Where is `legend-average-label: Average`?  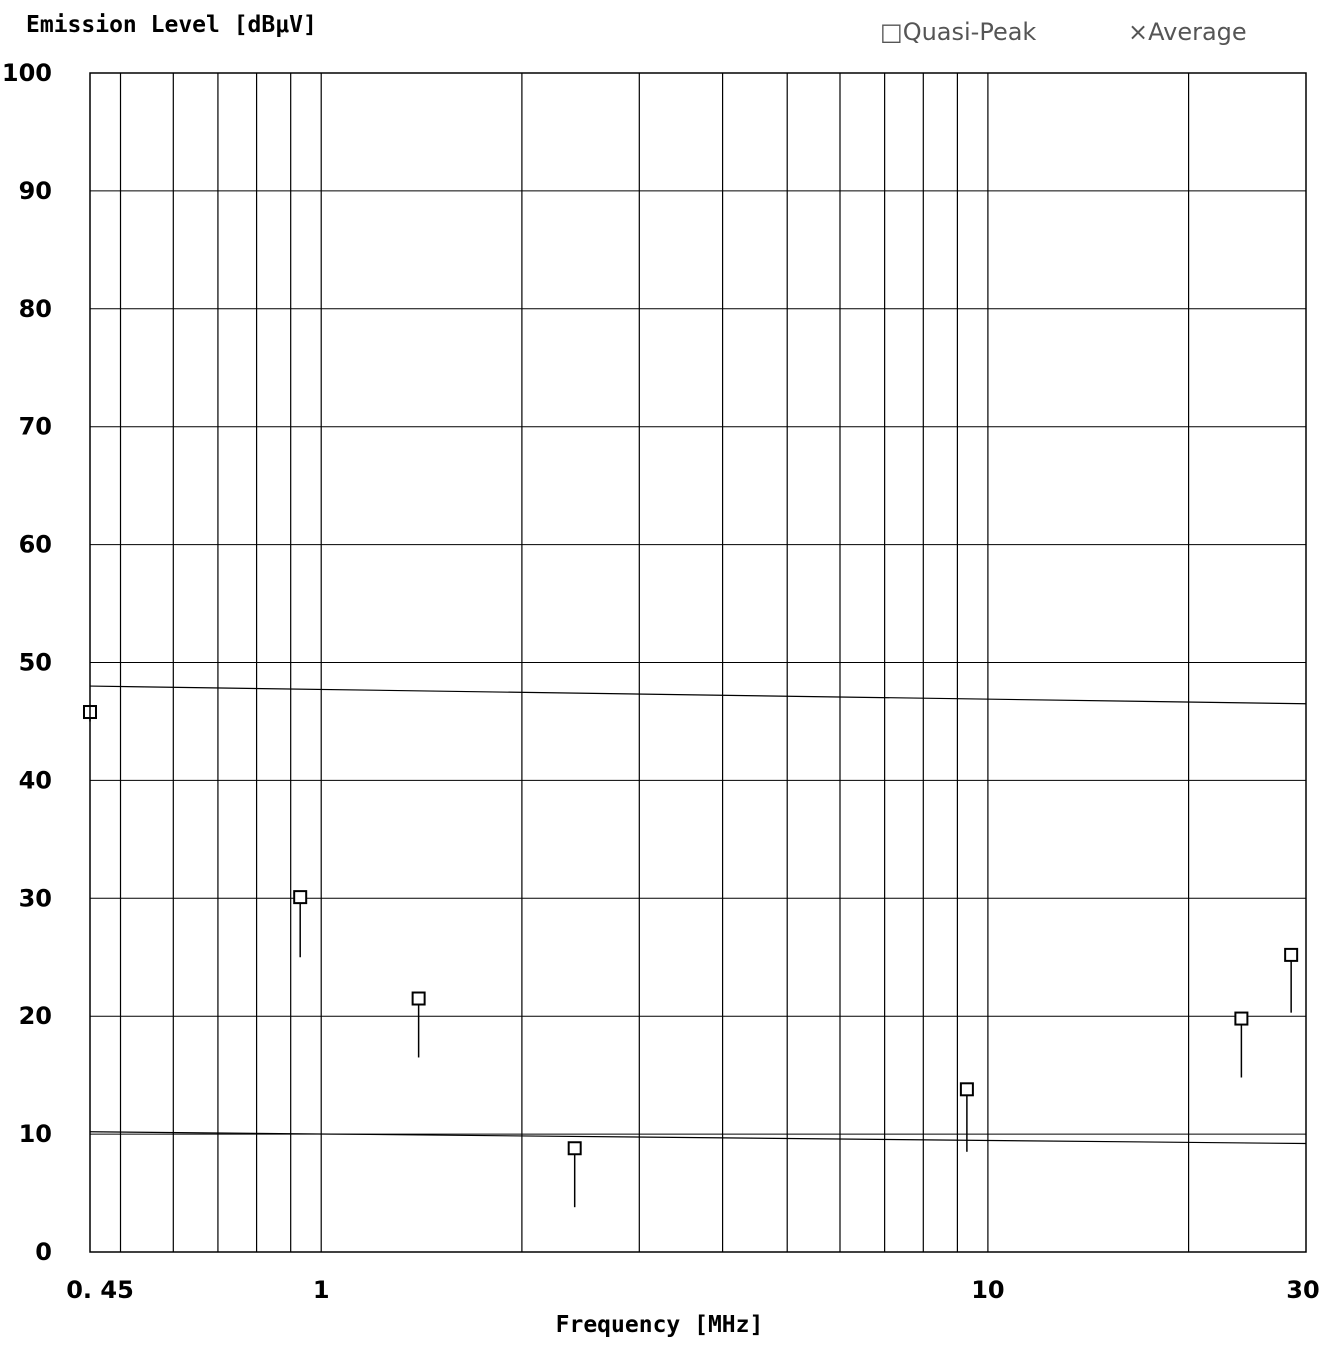
legend-average-label: Average is located at coordinates (1197, 32).